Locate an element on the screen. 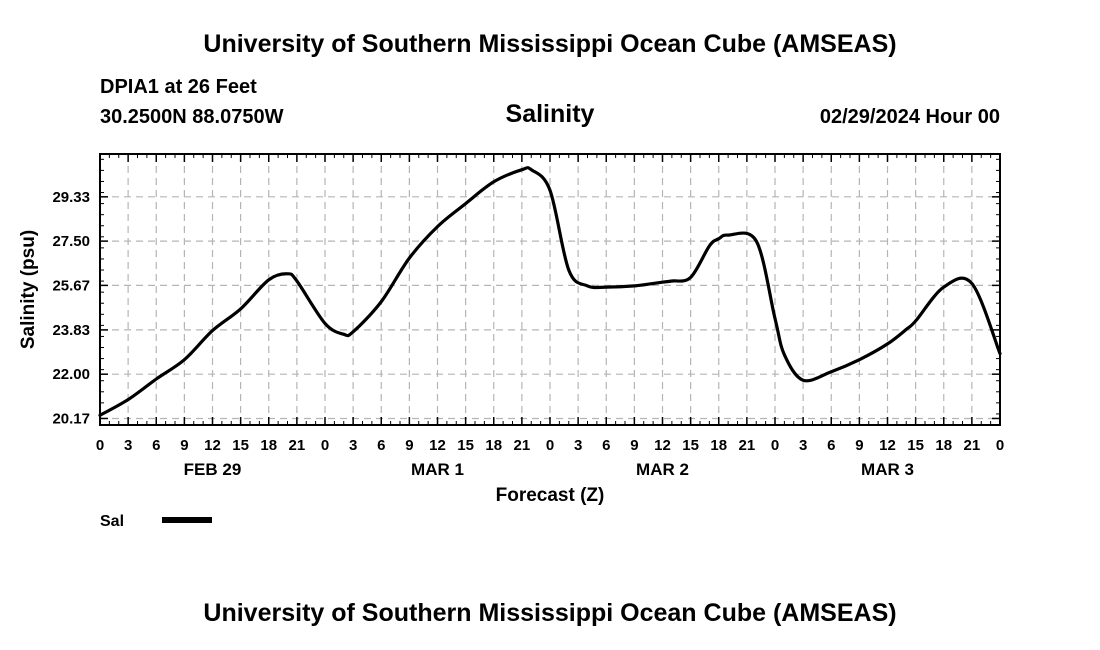 This screenshot has width=1100, height=650. y-tick-label: 27.50 is located at coordinates (71, 241).